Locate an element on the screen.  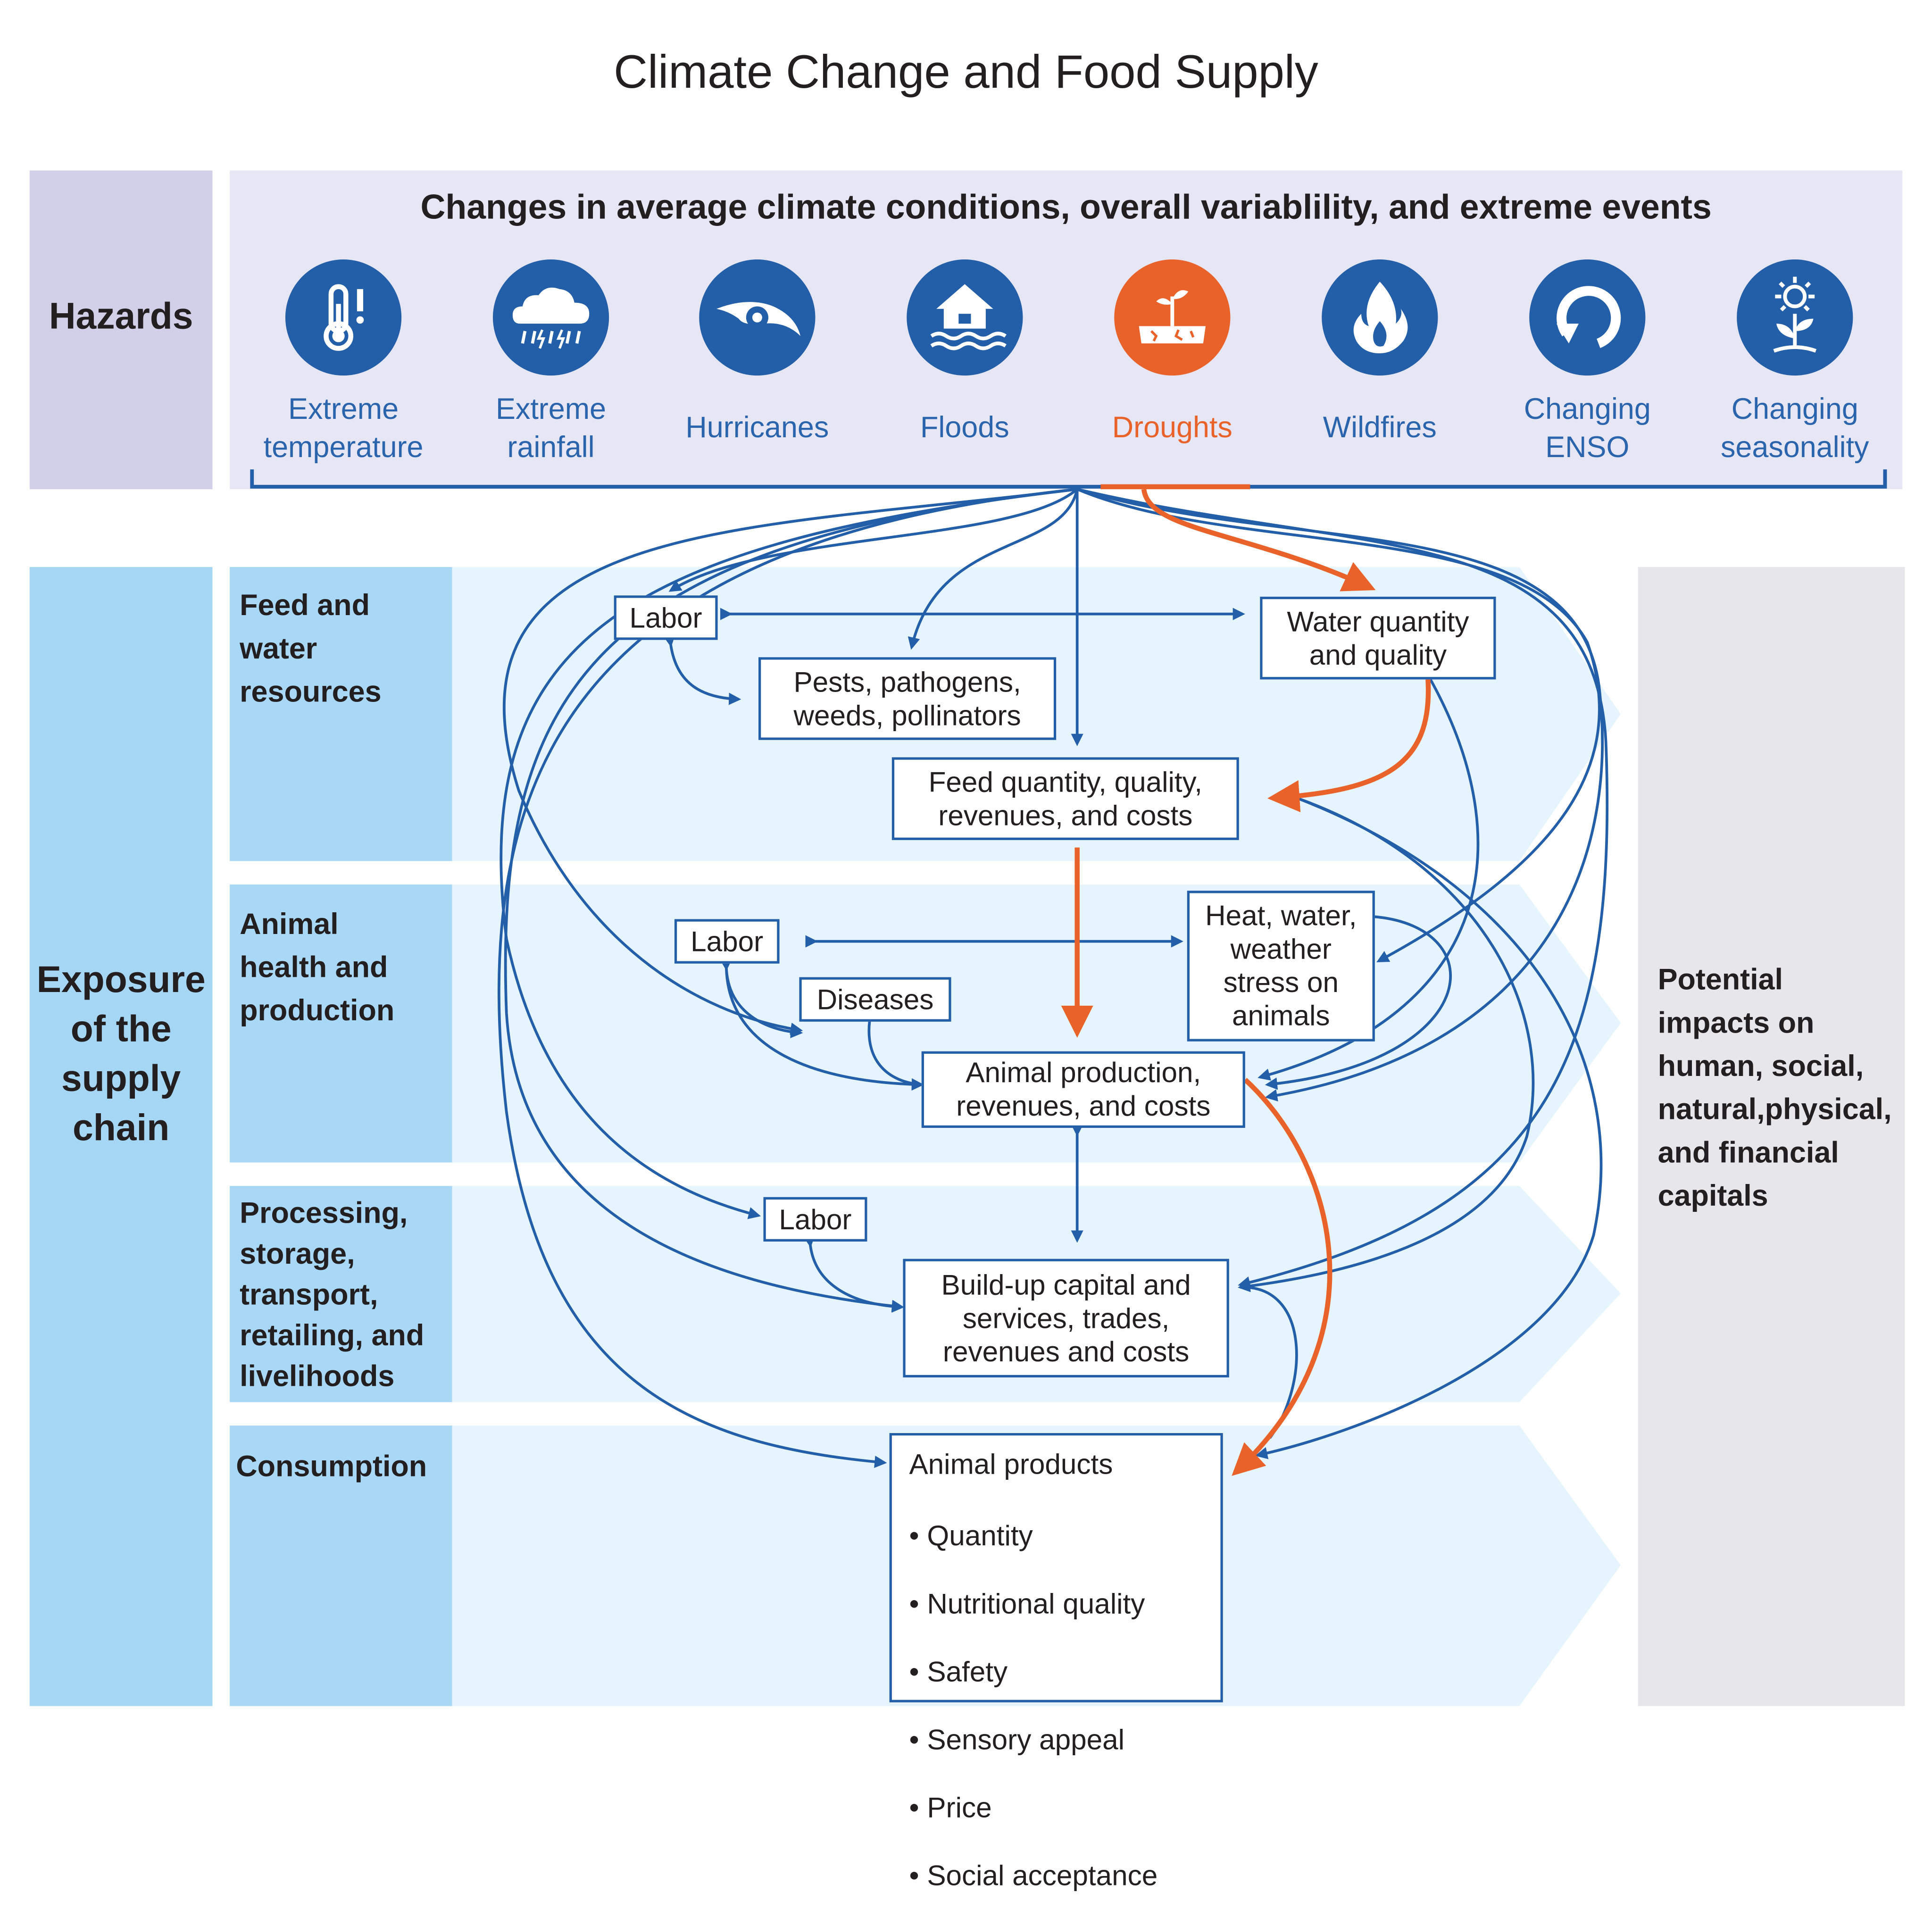
water-to-feed is located at coordinates (1350, 738).